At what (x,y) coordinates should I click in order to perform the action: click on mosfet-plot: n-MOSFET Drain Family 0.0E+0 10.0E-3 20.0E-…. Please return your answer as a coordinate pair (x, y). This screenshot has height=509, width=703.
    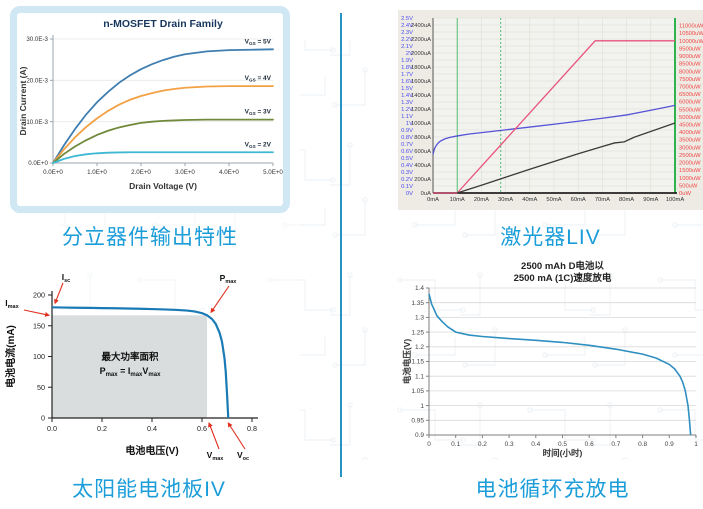
    Looking at the image, I should click on (150, 104).